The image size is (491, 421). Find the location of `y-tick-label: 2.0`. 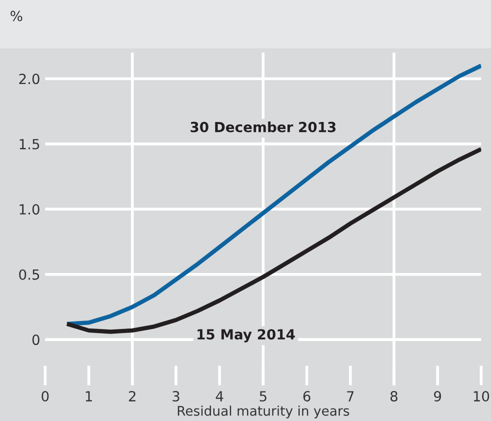

y-tick-label: 2.0 is located at coordinates (29, 79).